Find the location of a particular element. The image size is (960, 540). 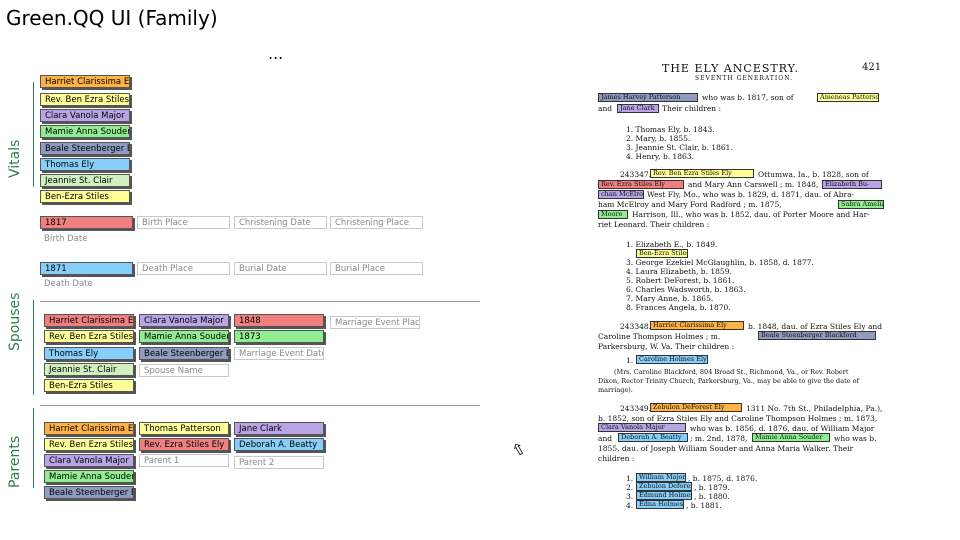

hl-elizabeth-buchan: Elizabeth Bu- is located at coordinates (852, 184).